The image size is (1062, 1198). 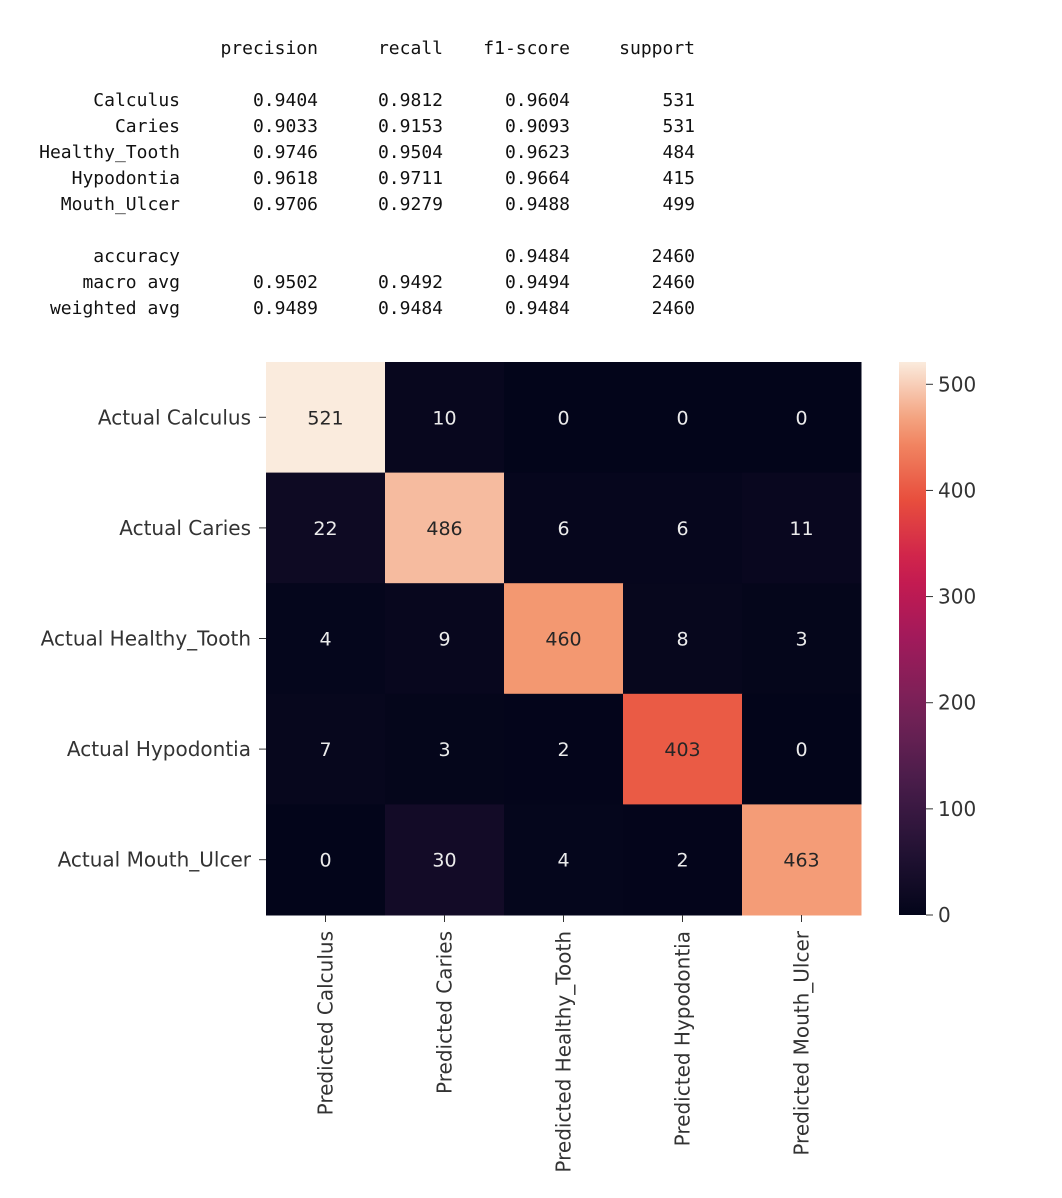 I want to click on cell-value-label: 9, so click(x=444, y=640).